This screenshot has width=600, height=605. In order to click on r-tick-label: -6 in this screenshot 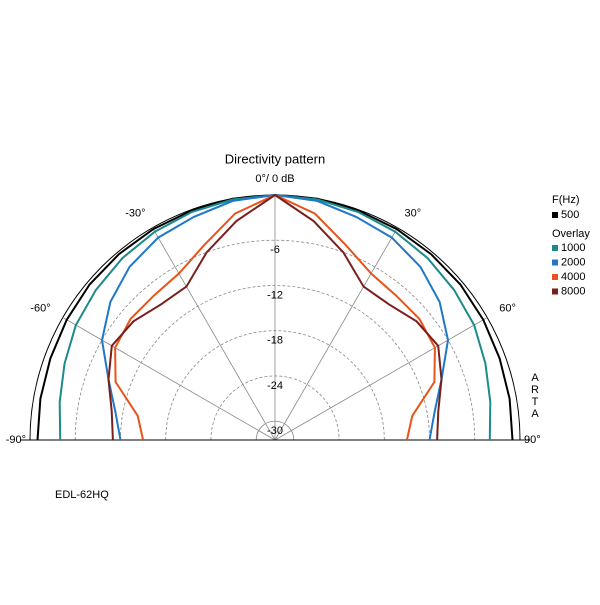, I will do `click(275, 250)`.